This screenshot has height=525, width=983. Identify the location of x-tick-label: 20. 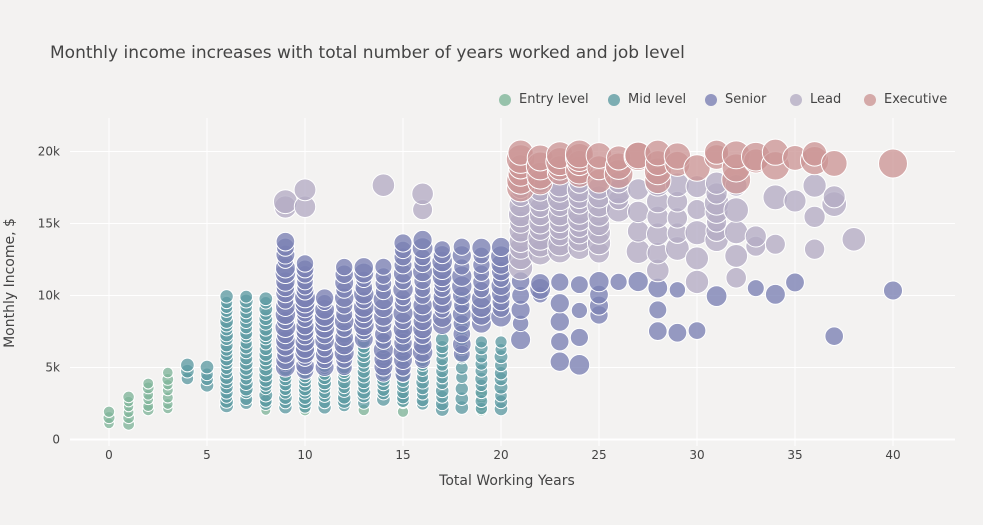
(500, 455).